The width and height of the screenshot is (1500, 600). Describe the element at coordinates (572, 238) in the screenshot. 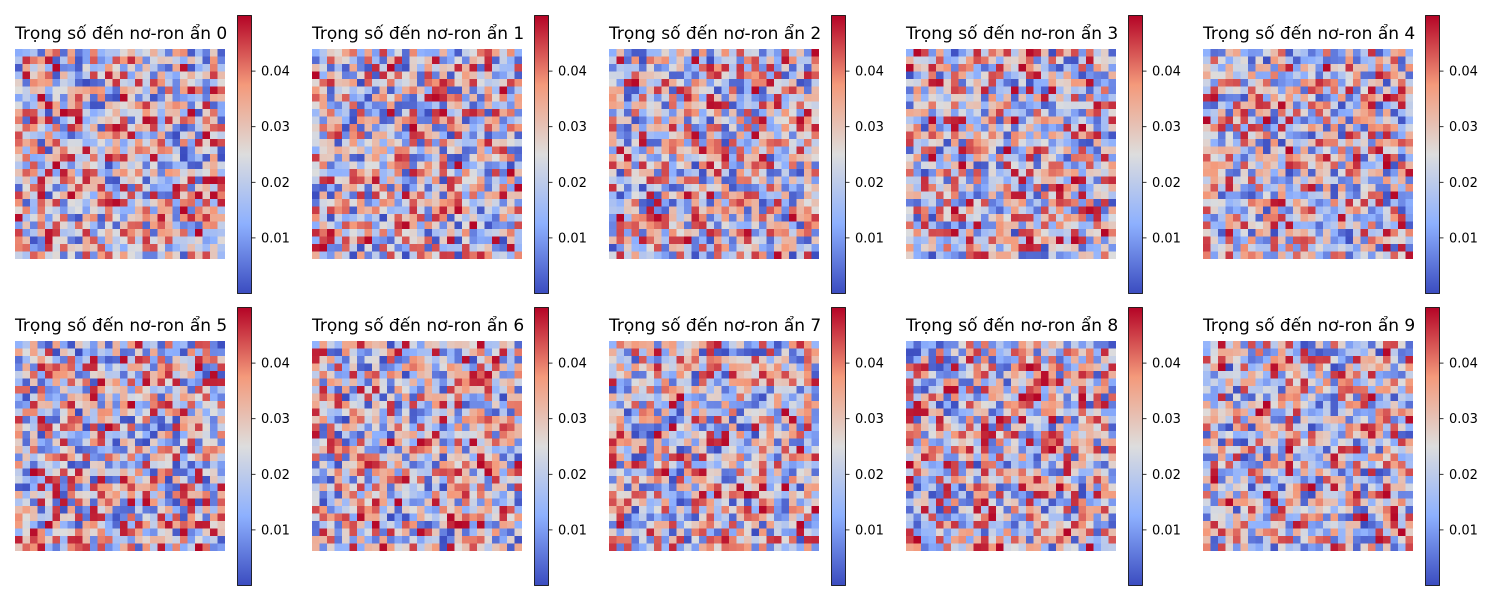

I see `colorbar-tick-label: 0.01` at that location.